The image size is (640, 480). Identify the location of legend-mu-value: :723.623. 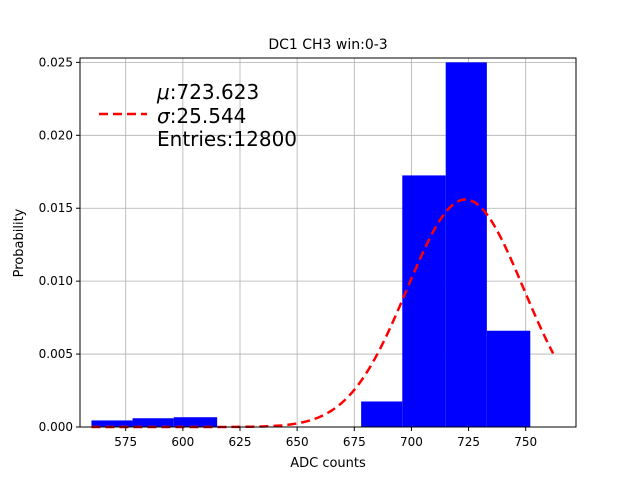
(214, 92).